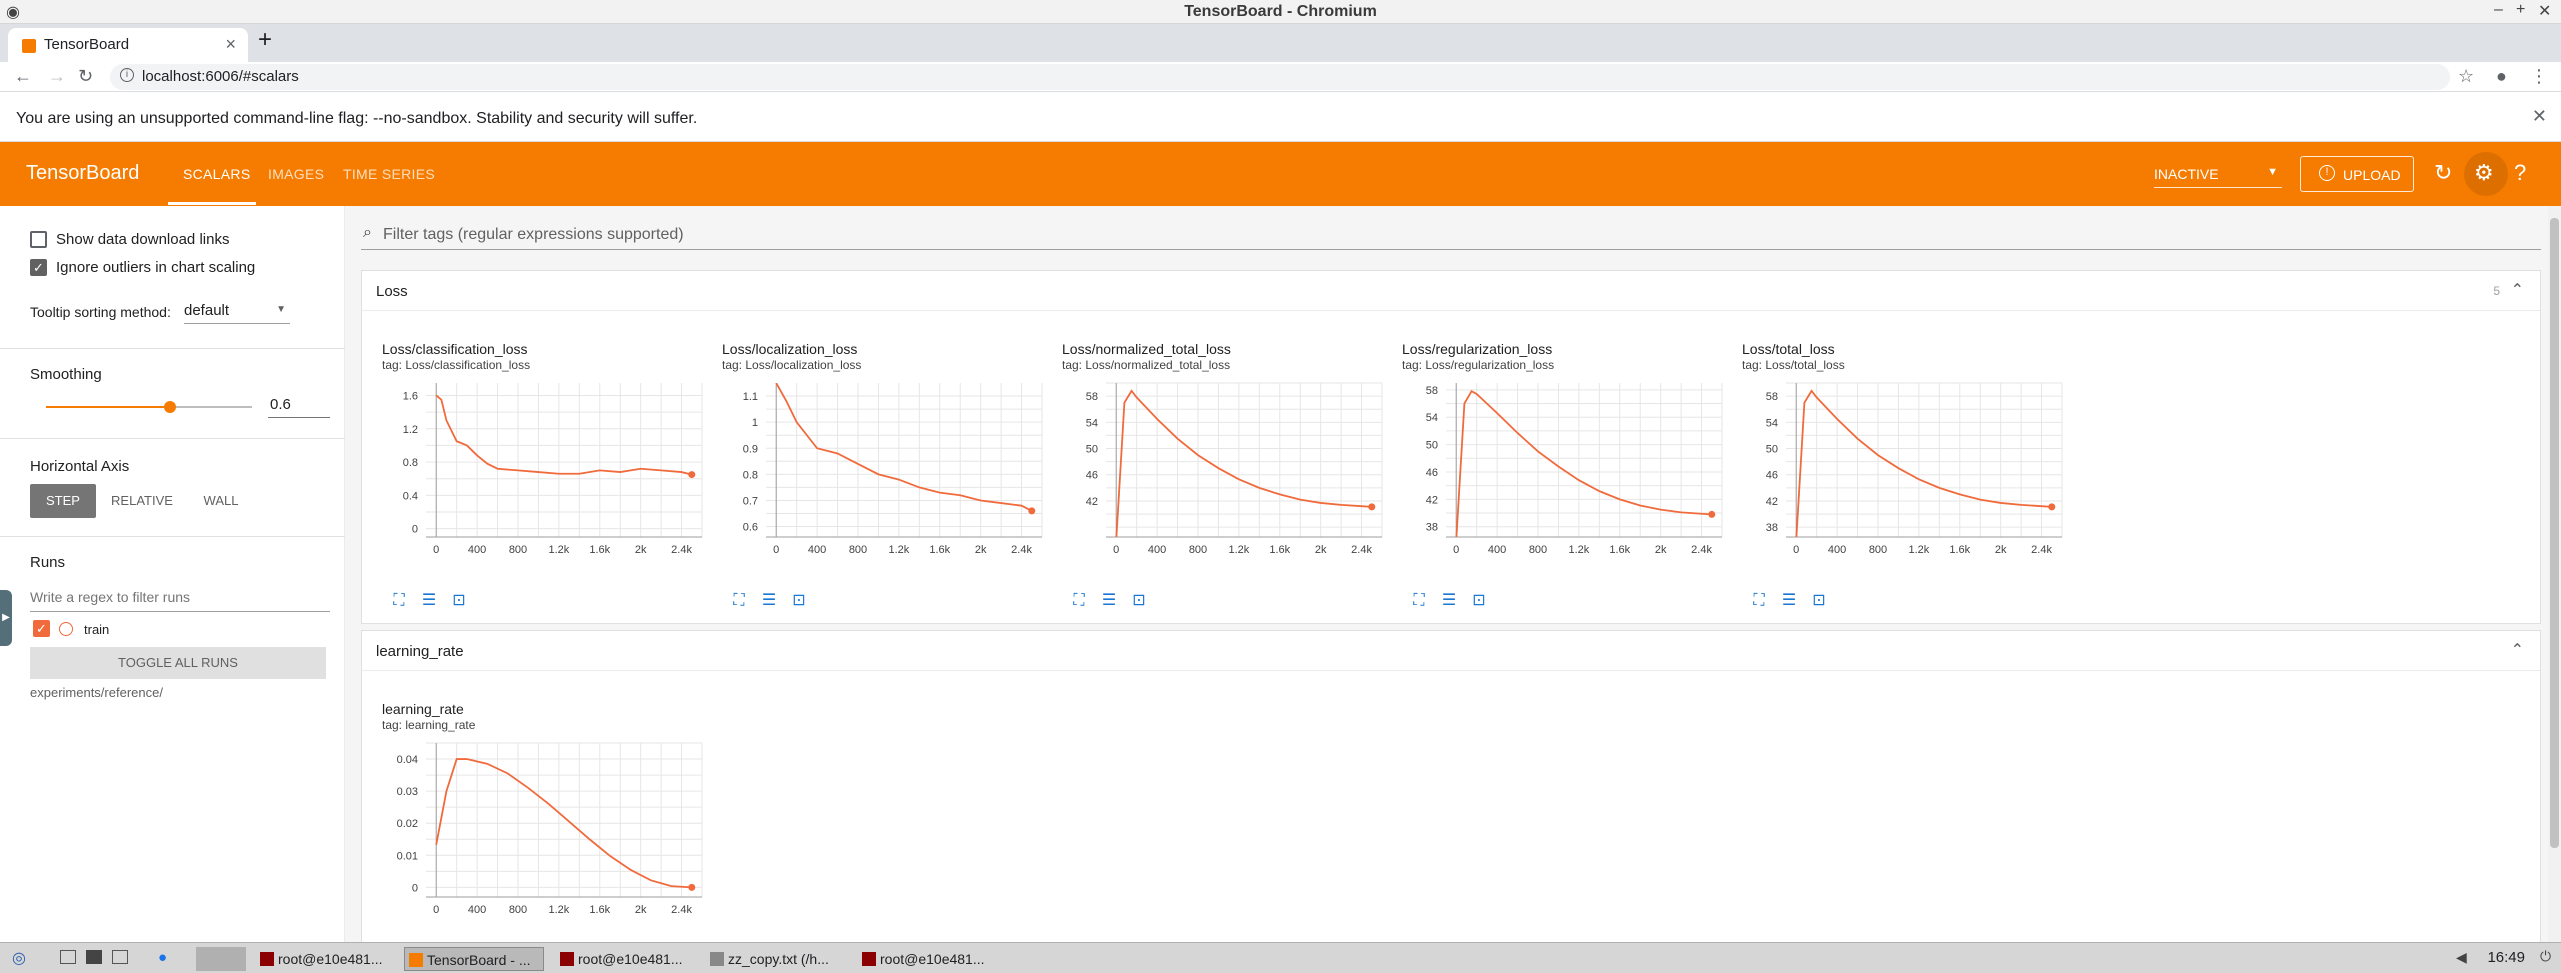  What do you see at coordinates (120, 957) in the screenshot?
I see `editor-icon` at bounding box center [120, 957].